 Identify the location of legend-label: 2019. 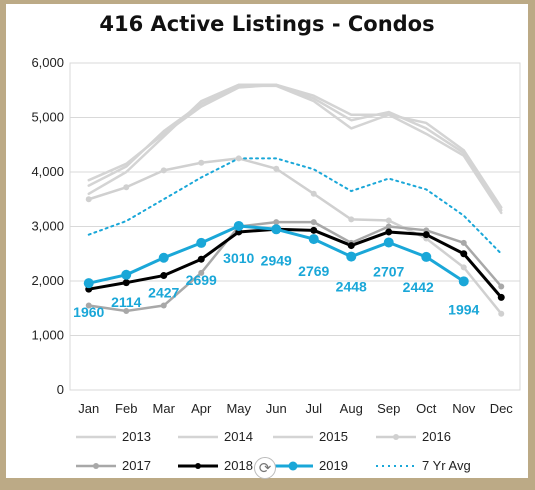
(333, 465).